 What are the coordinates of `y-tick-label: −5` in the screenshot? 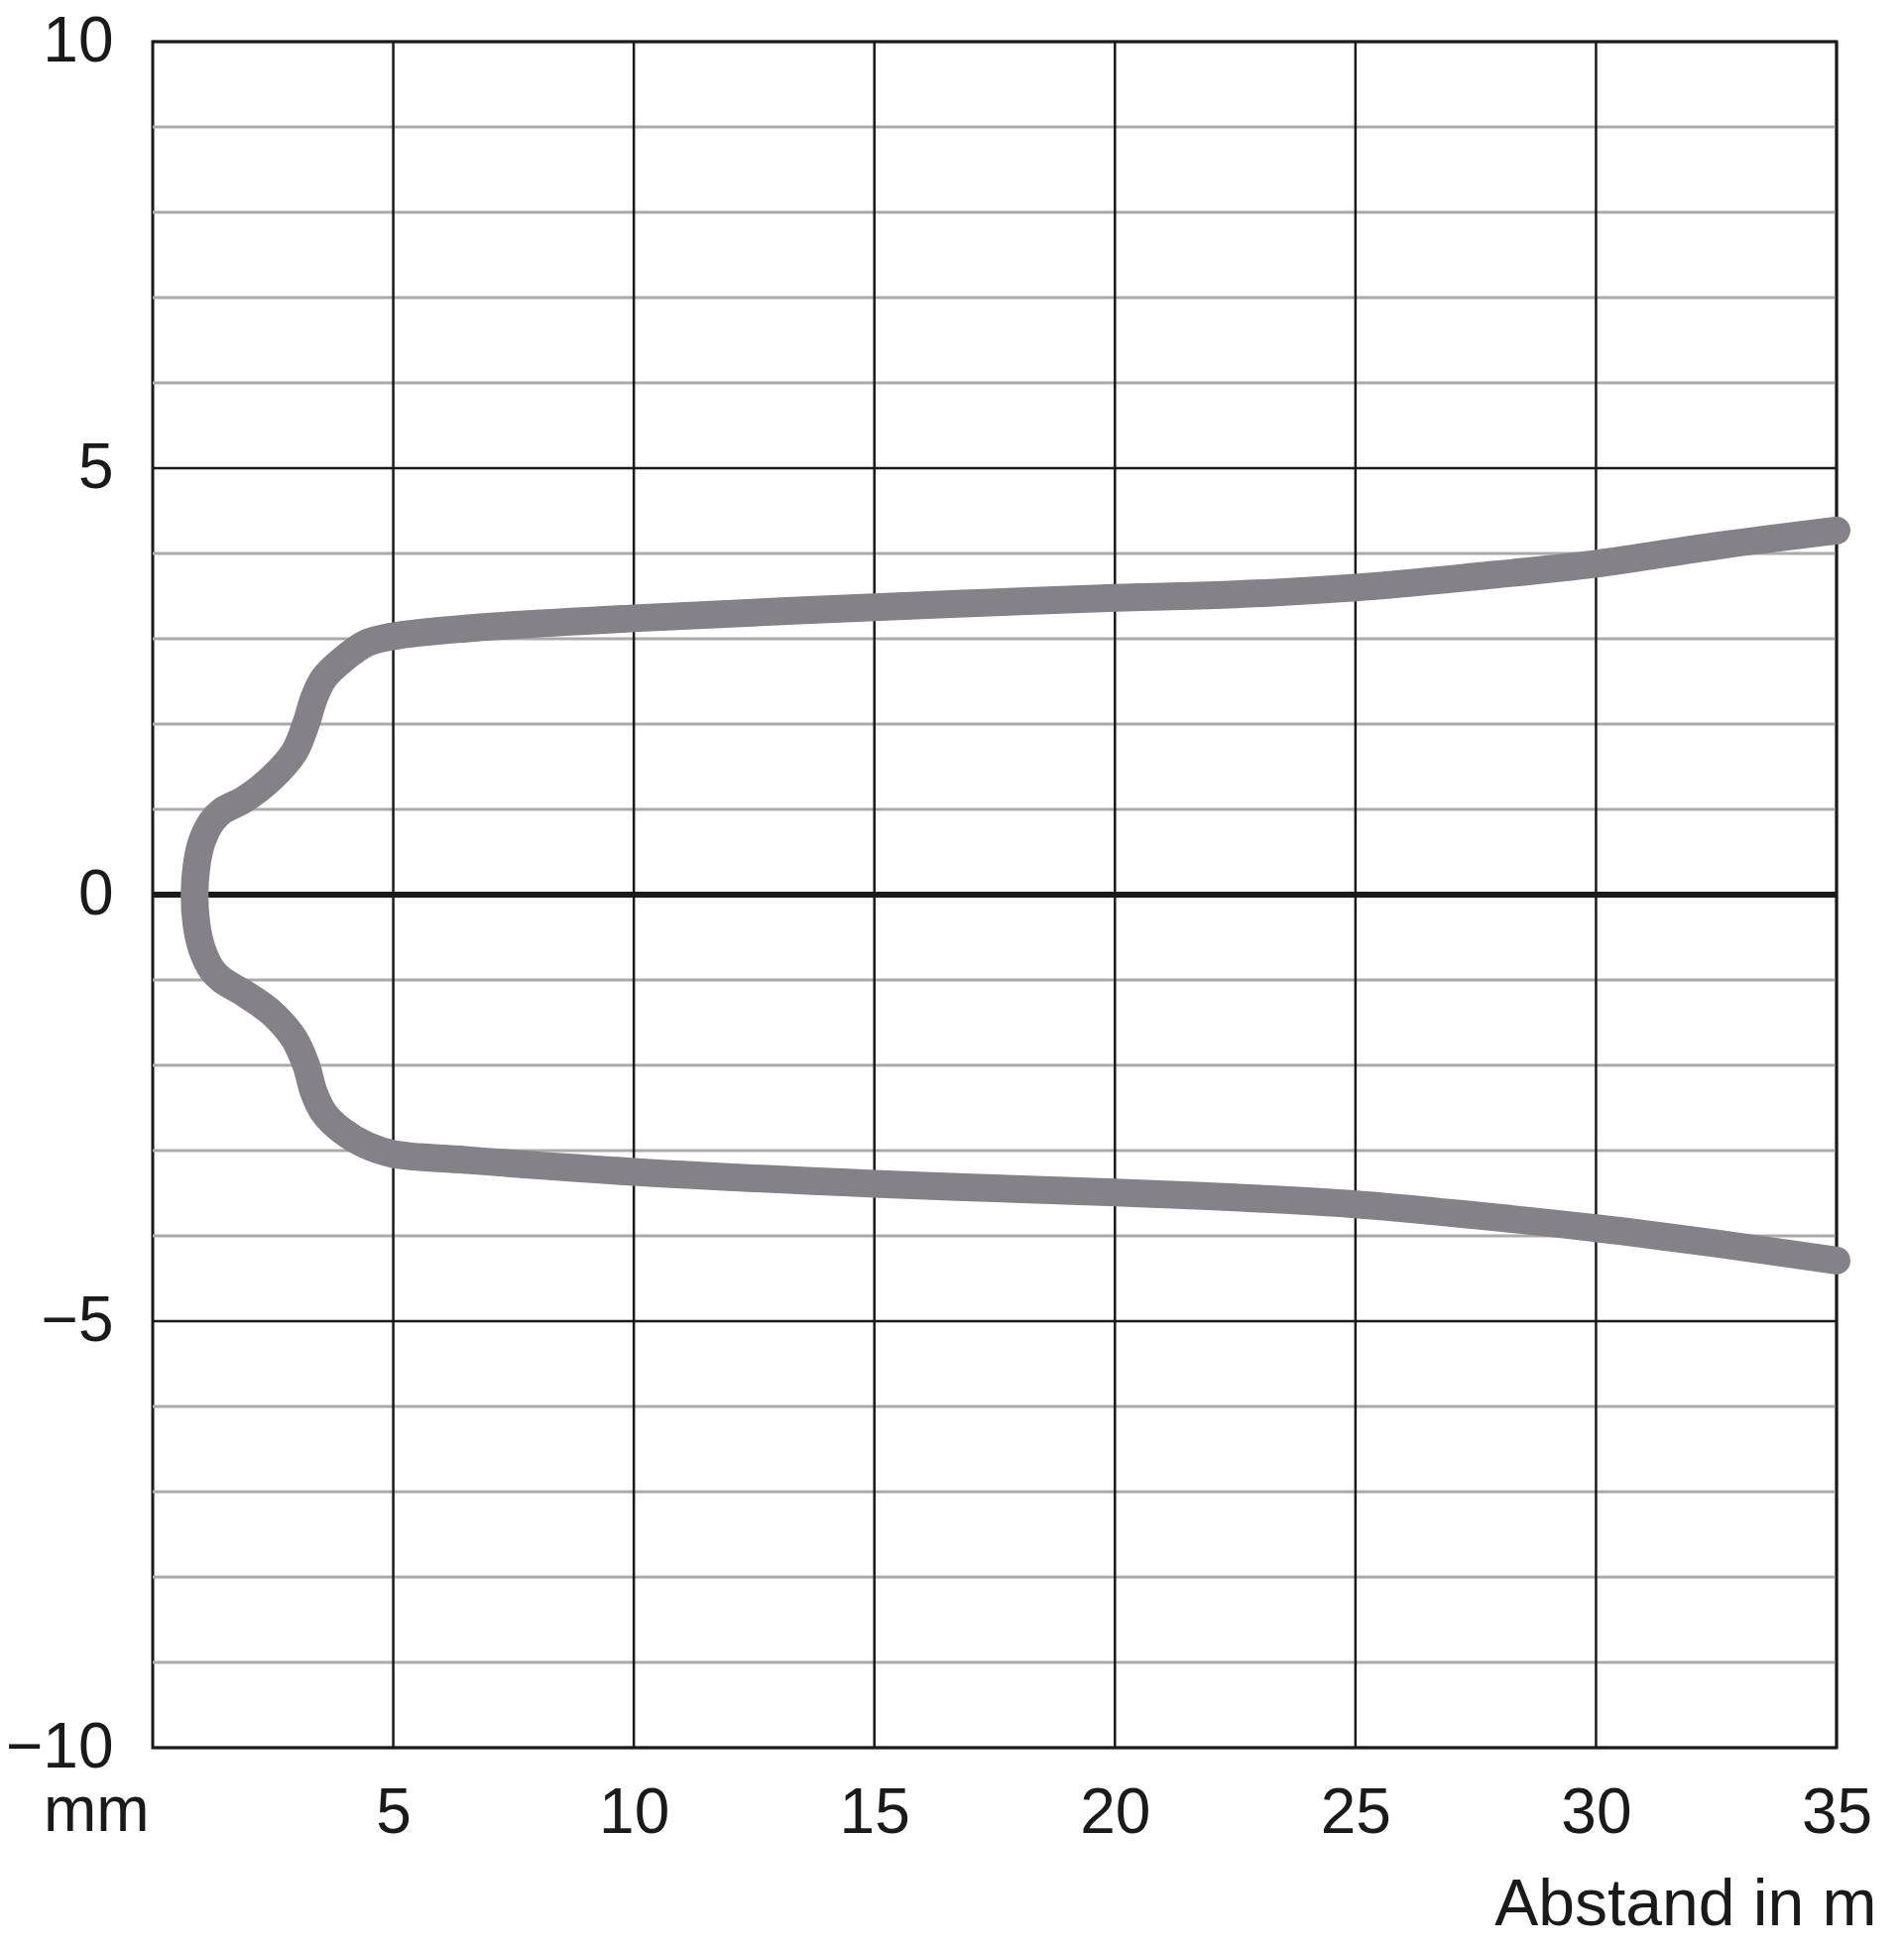 It's located at (77, 1318).